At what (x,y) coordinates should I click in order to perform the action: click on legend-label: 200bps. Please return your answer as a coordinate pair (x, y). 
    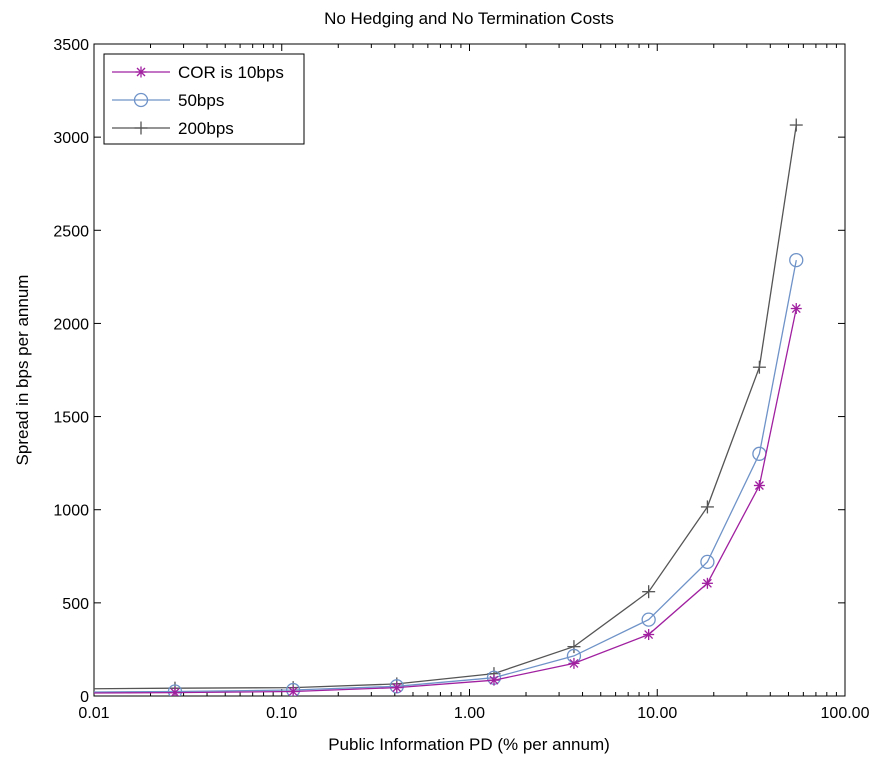
    Looking at the image, I should click on (206, 128).